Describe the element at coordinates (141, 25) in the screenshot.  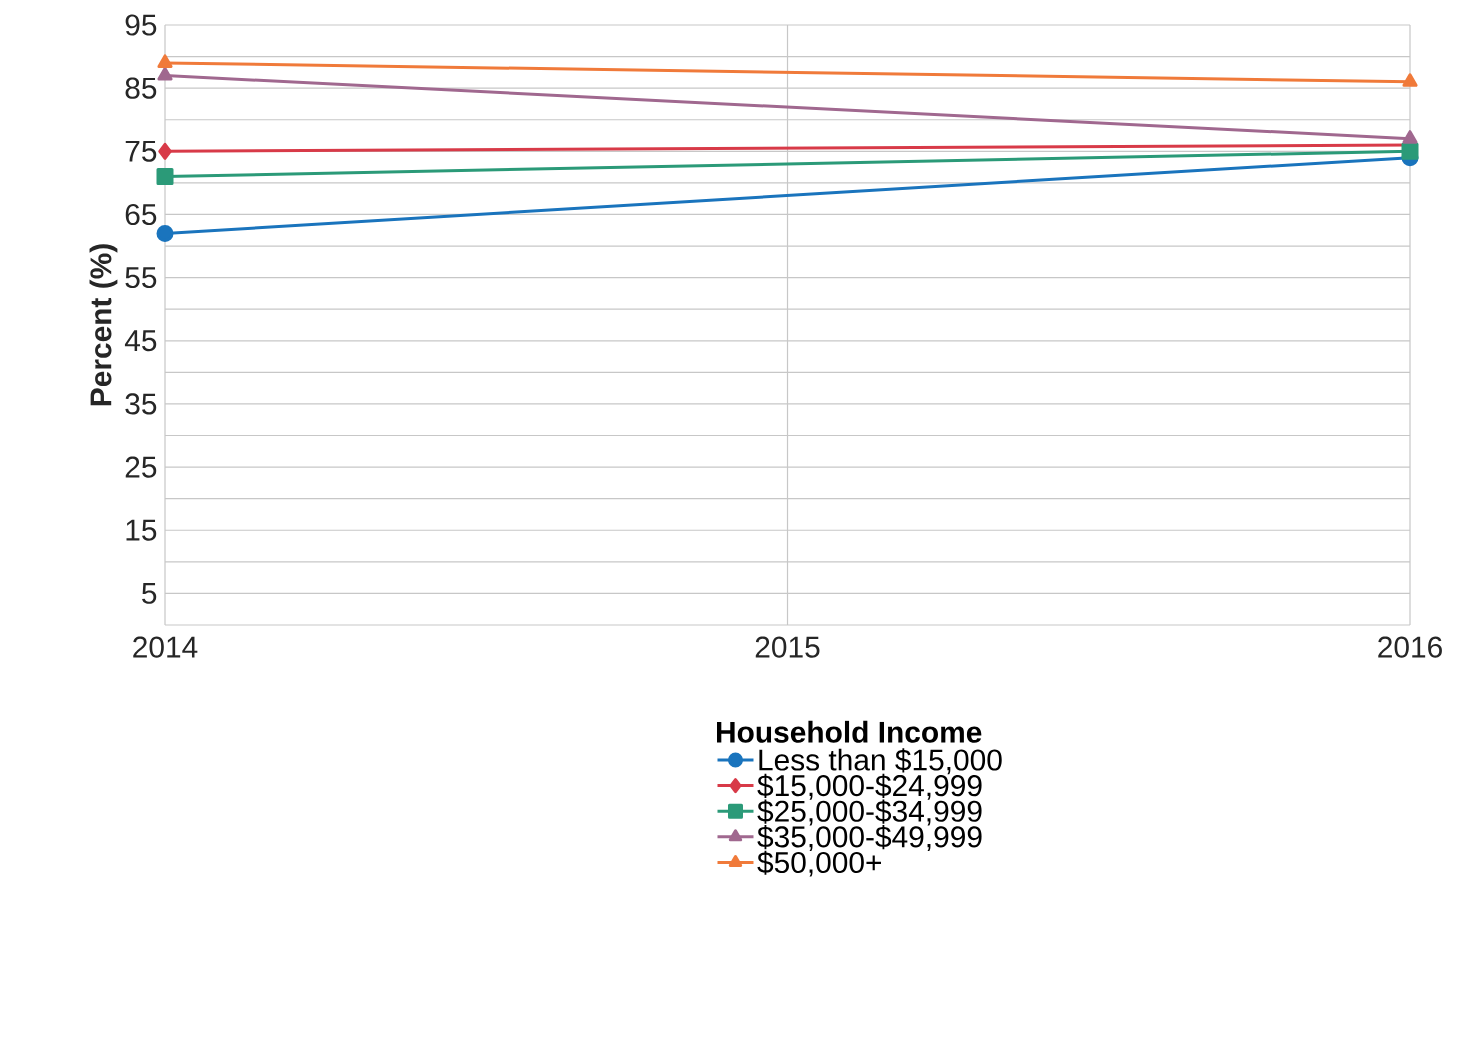
I see `y-tick-label: 95` at that location.